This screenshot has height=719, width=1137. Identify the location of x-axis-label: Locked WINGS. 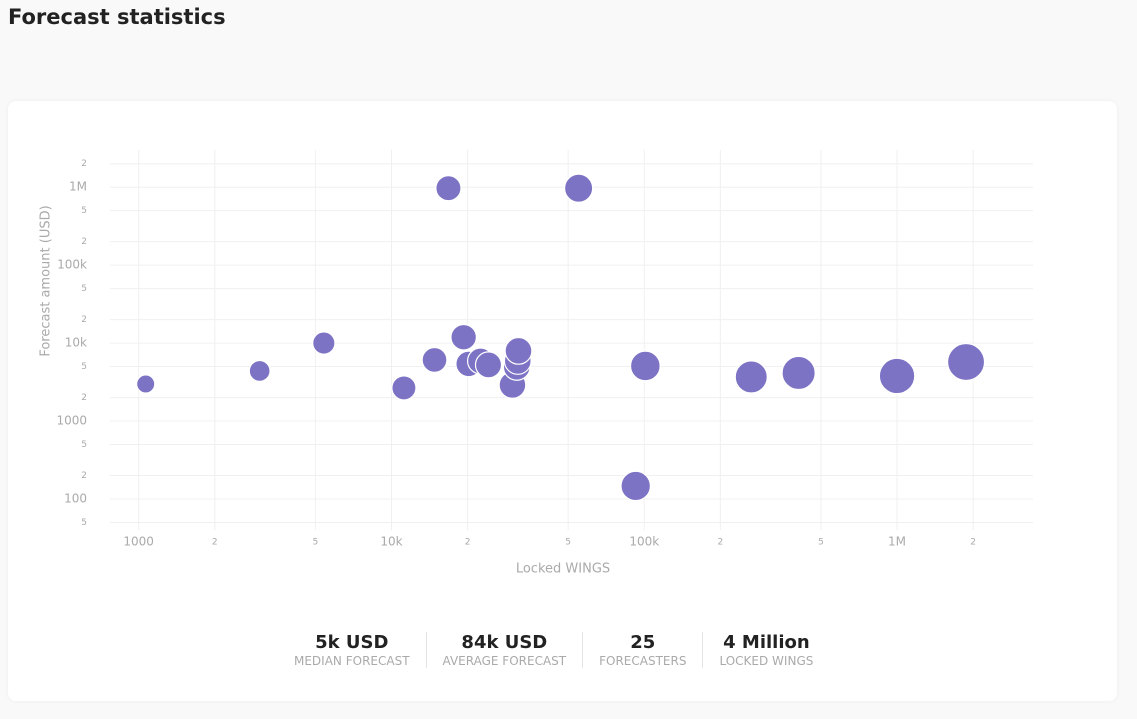
(563, 569).